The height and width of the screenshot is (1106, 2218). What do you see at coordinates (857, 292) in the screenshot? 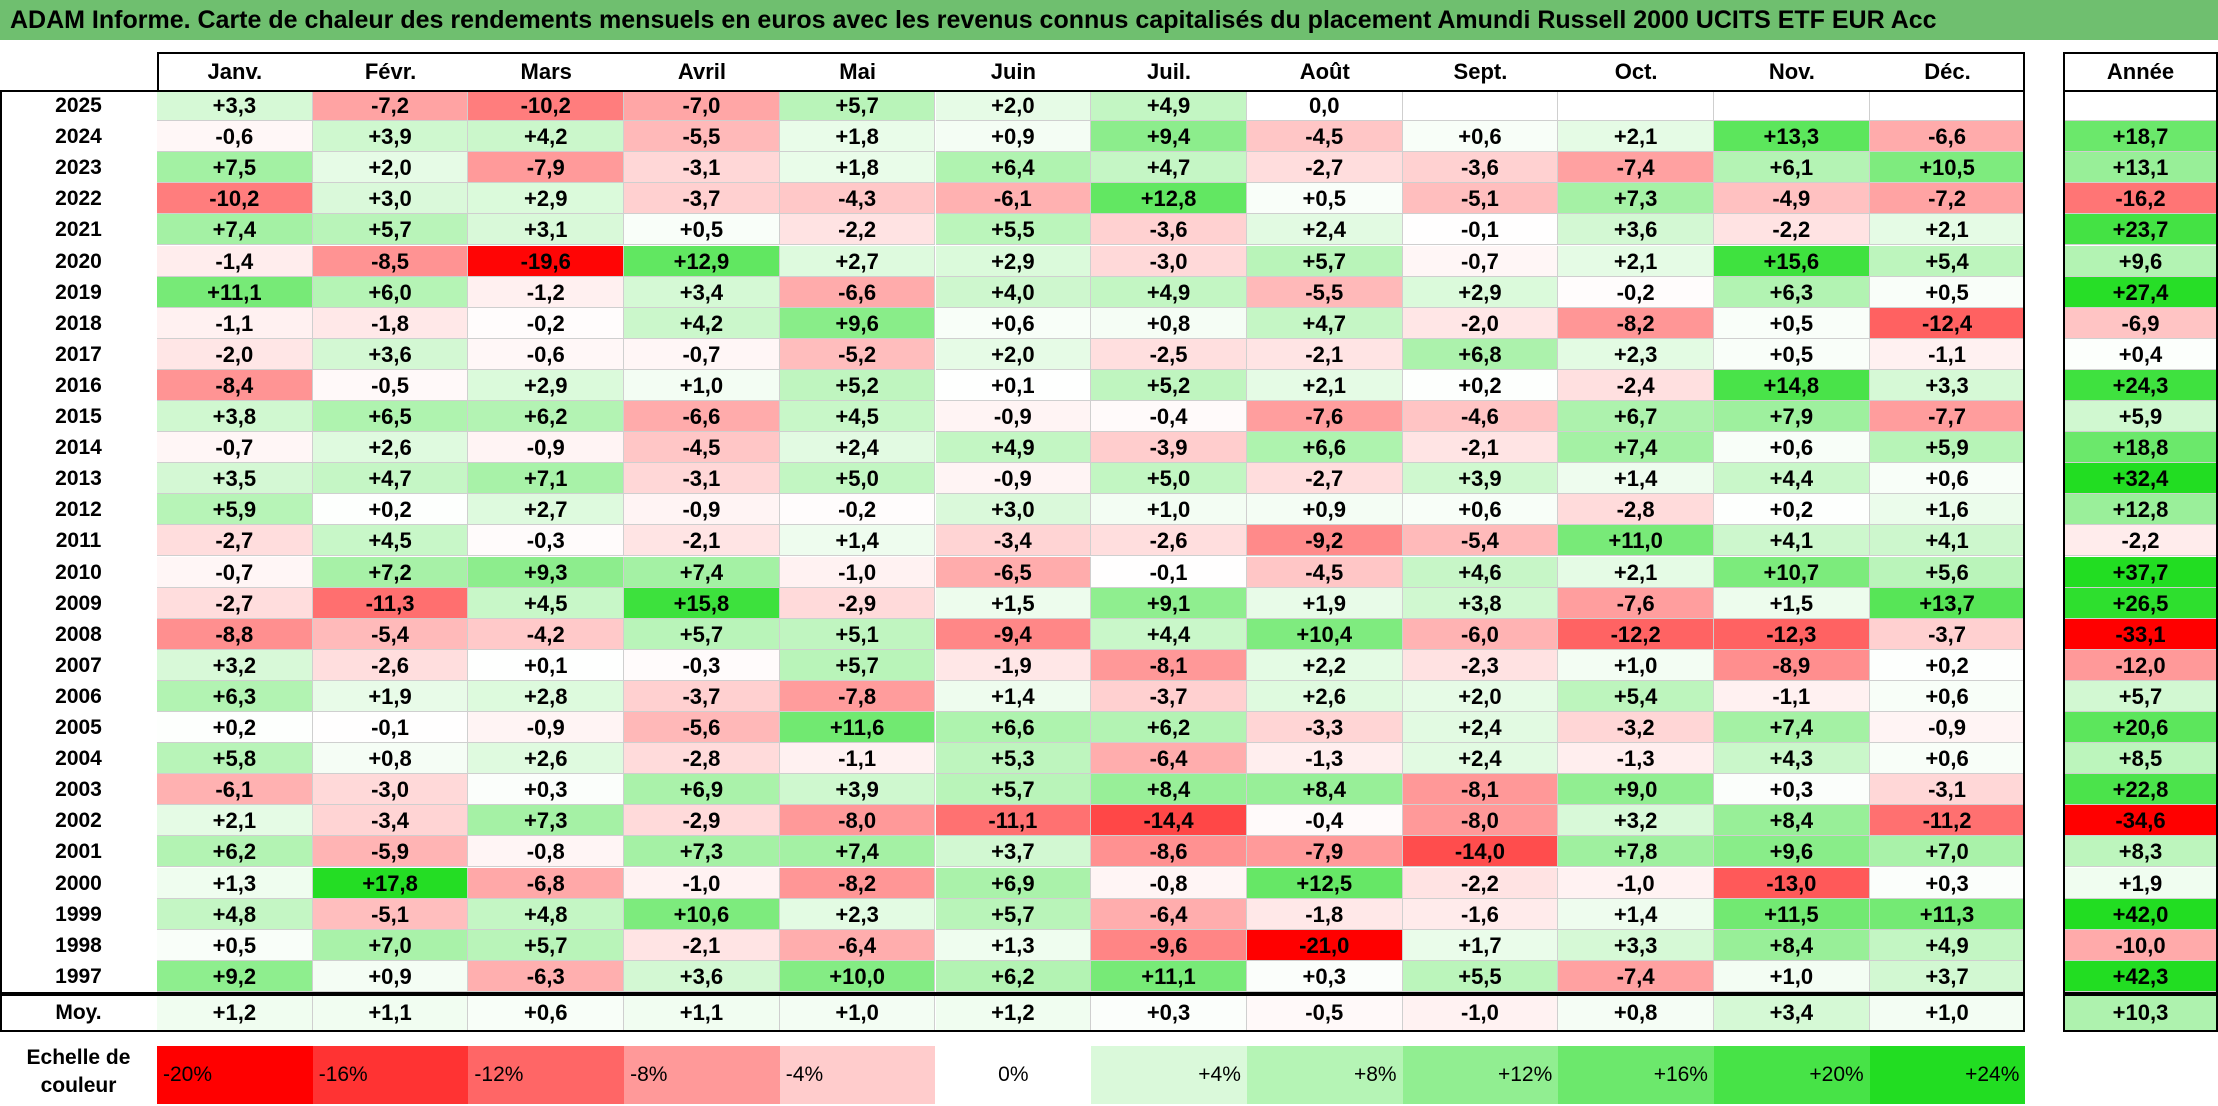
I see `heatmap-cell: -6,6` at bounding box center [857, 292].